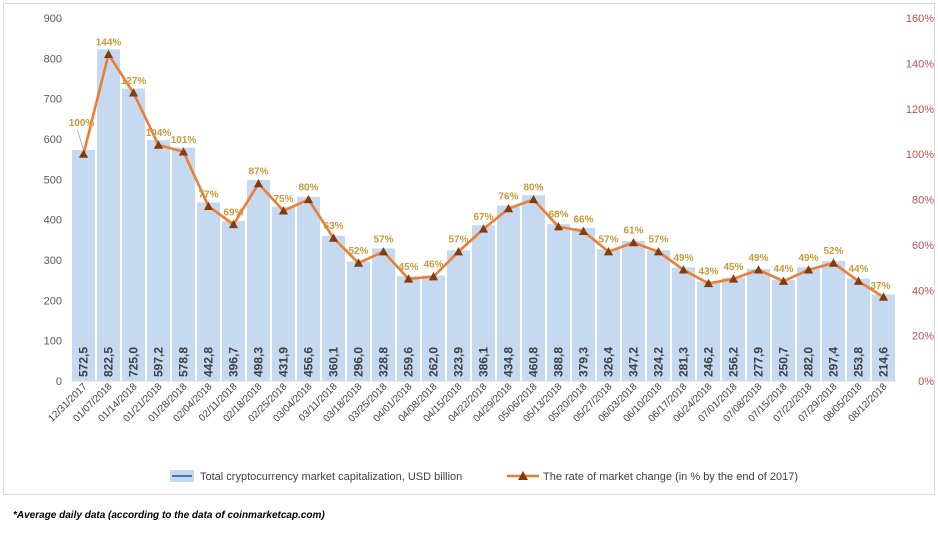 The height and width of the screenshot is (533, 938). Describe the element at coordinates (884, 362) in the screenshot. I see `bar-value-label: 214,6` at that location.